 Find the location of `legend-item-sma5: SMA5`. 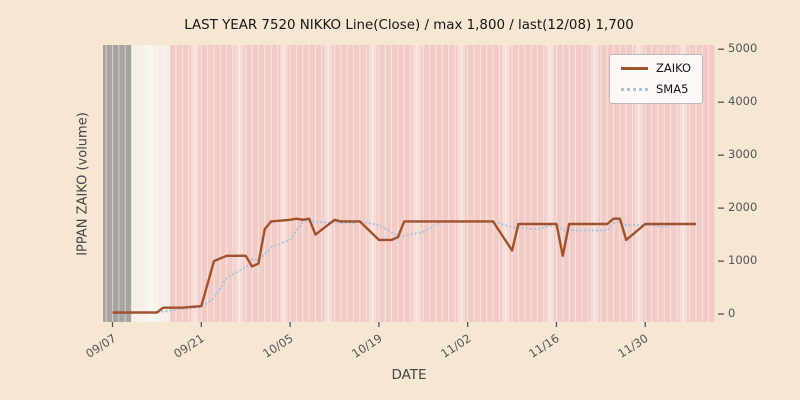

legend-item-sma5: SMA5 is located at coordinates (656, 88).